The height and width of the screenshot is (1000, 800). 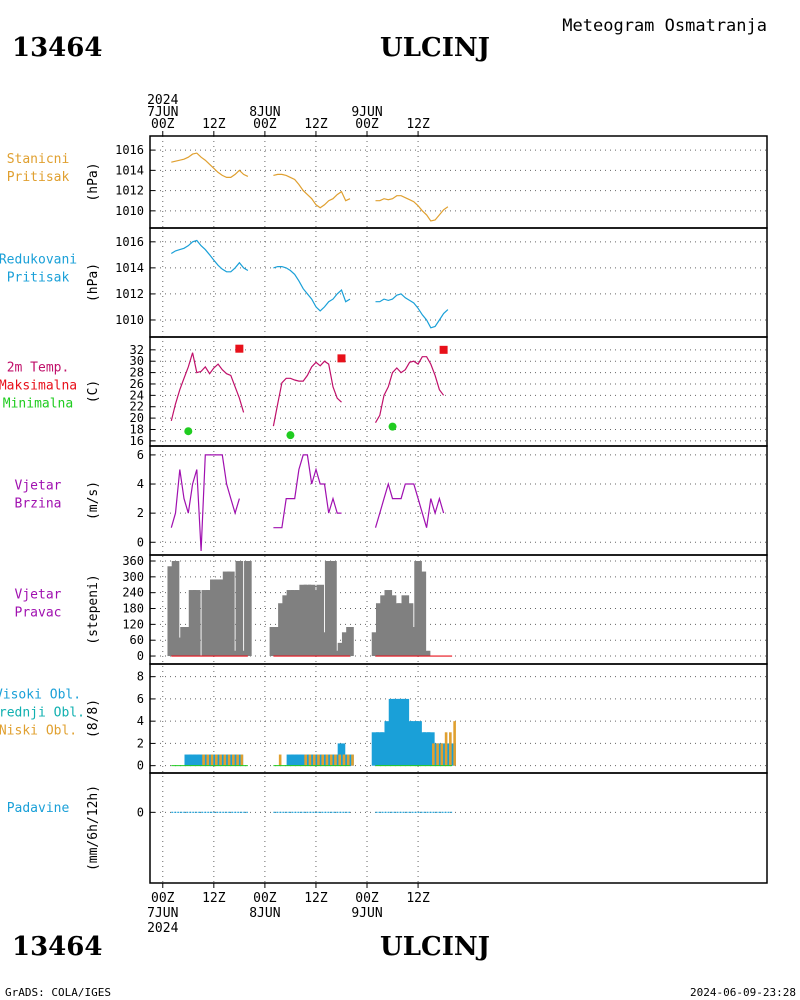 I want to click on panel-label-0-1: Pritisak, so click(x=38, y=177).